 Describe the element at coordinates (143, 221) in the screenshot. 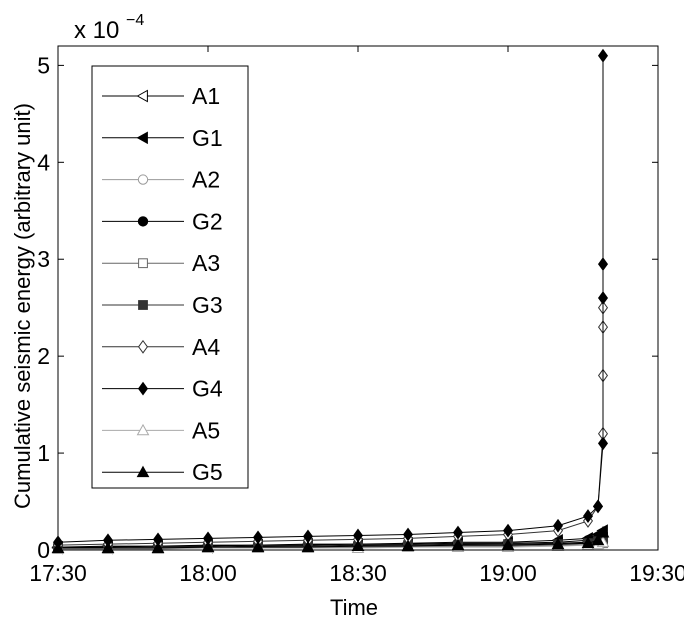

I see `legend-marker-g2` at that location.